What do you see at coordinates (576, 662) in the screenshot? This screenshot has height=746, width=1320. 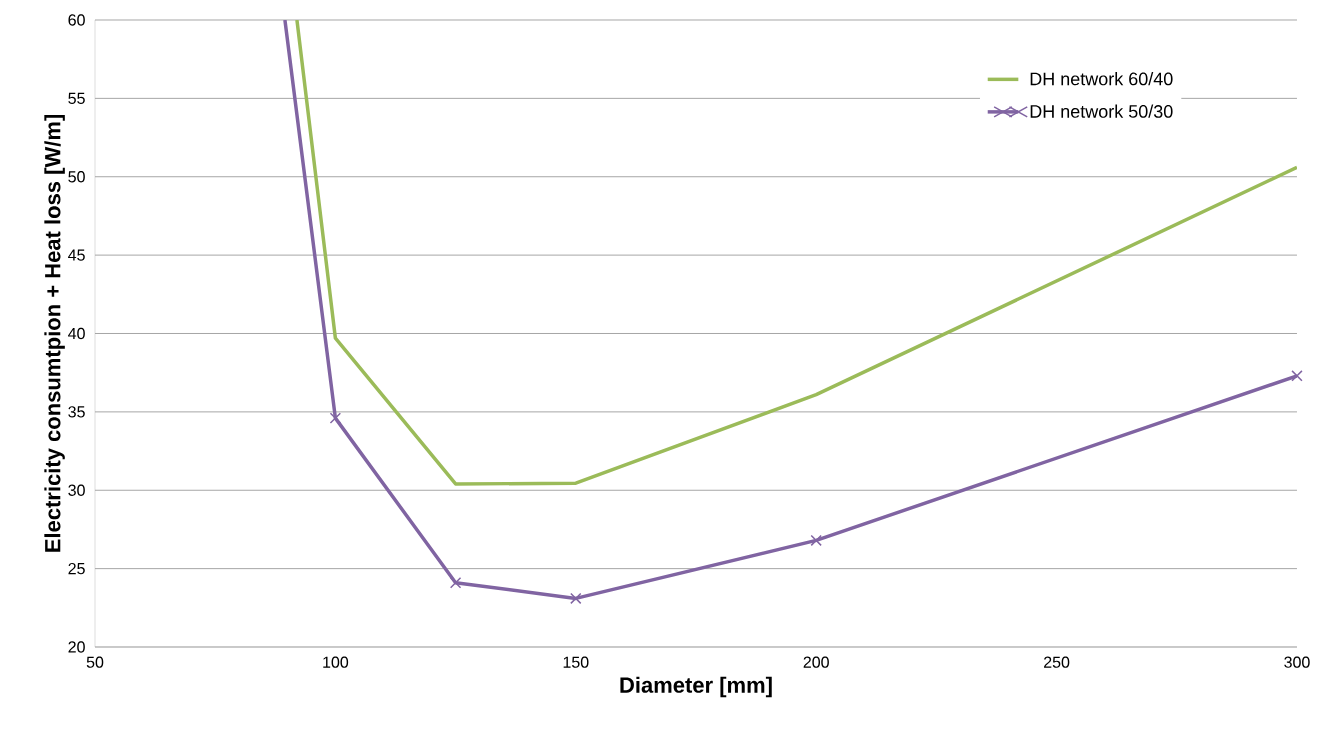 I see `x-tick-label: 150` at bounding box center [576, 662].